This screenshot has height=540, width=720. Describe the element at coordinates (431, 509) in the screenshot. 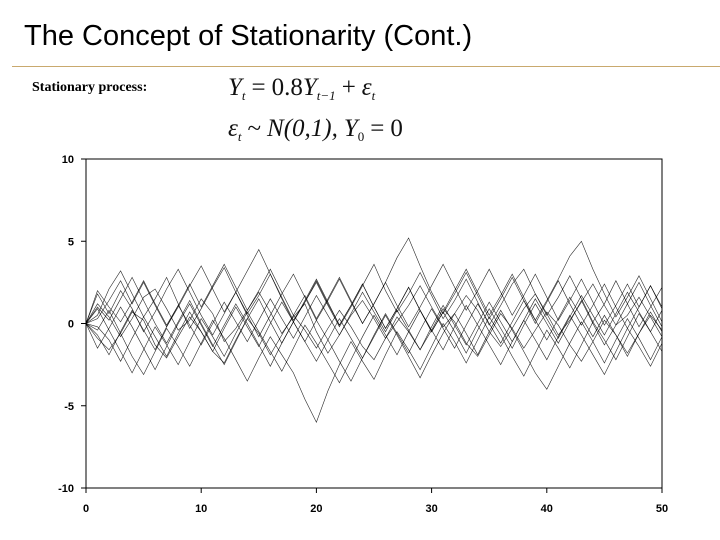

I see `x-tick-label: 30` at that location.